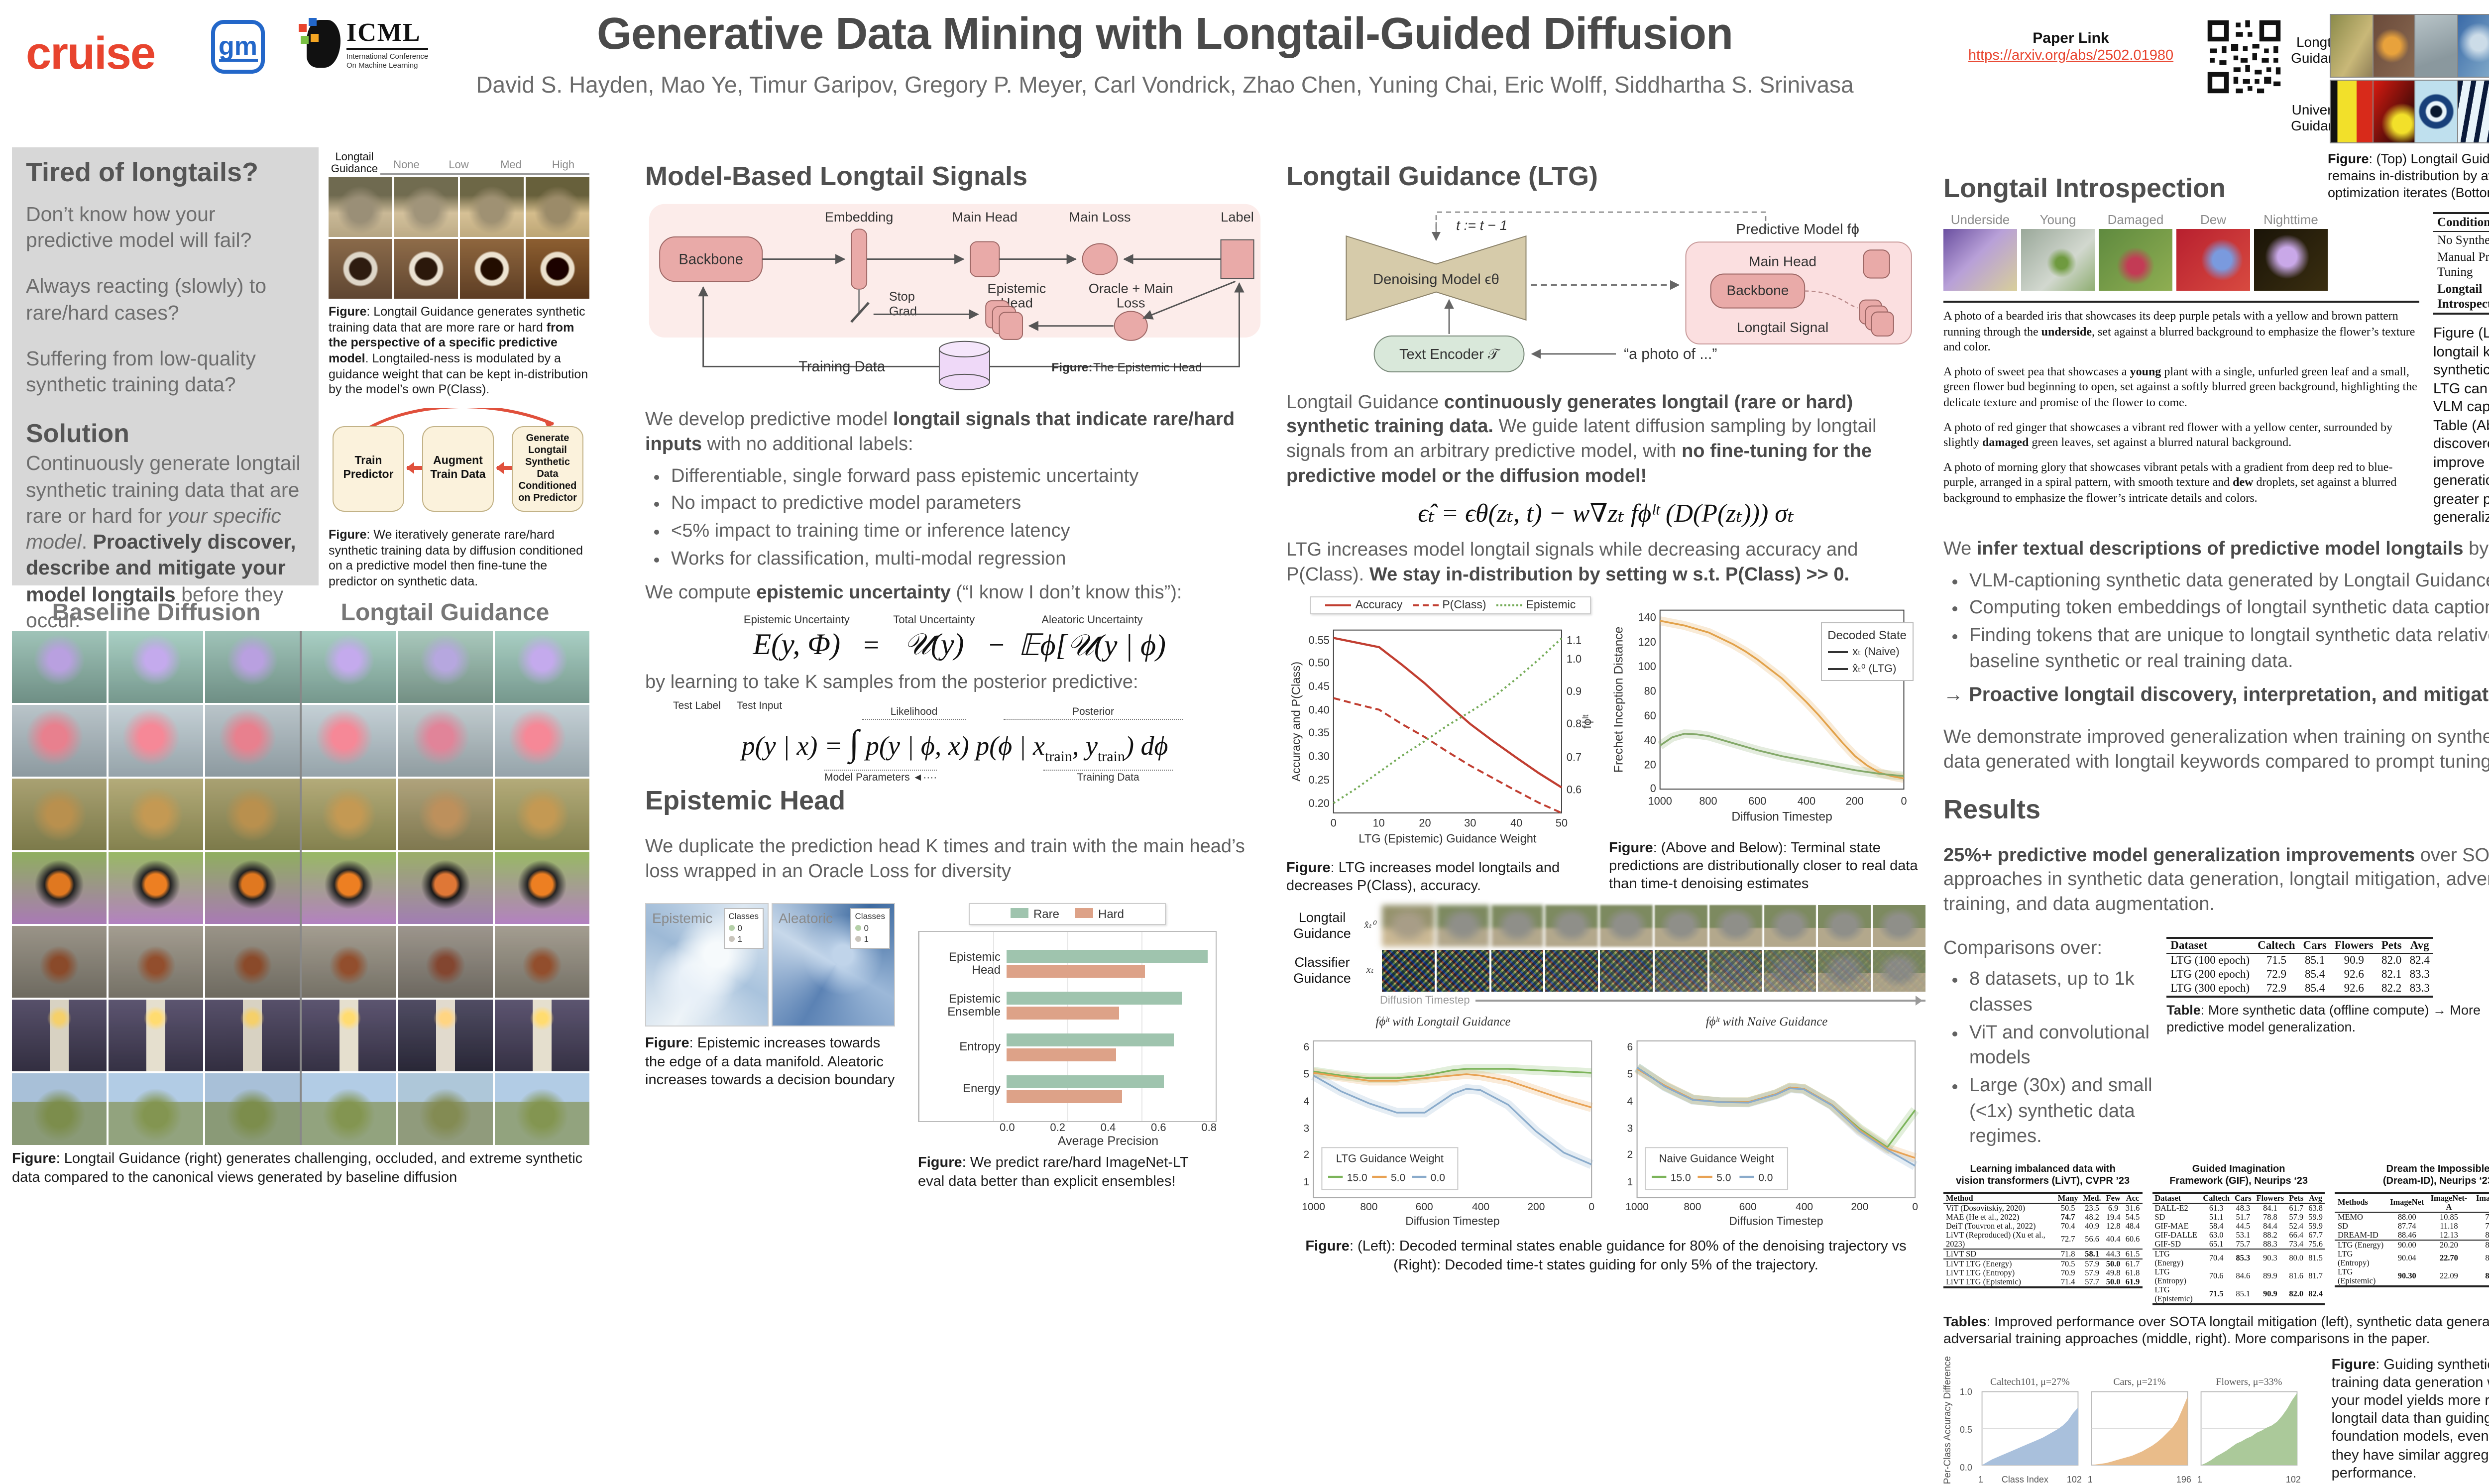 The image size is (2489, 1484). What do you see at coordinates (1158, 1129) in the screenshot?
I see `x-tick: 0.6` at bounding box center [1158, 1129].